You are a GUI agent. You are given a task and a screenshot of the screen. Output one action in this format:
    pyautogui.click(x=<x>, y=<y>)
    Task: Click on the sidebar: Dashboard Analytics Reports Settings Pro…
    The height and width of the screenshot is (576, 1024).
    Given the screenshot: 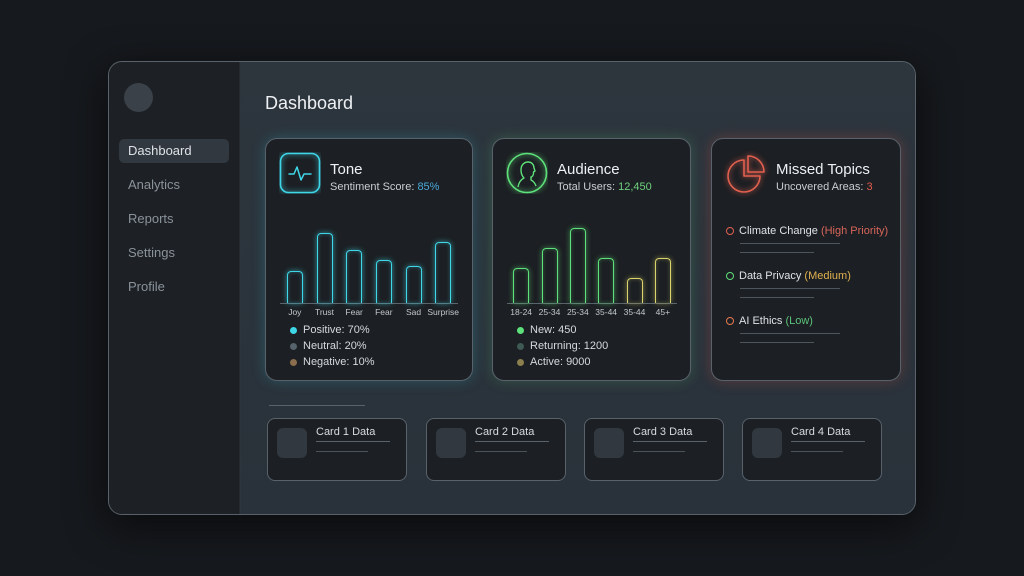 What is the action you would take?
    pyautogui.click(x=174, y=288)
    